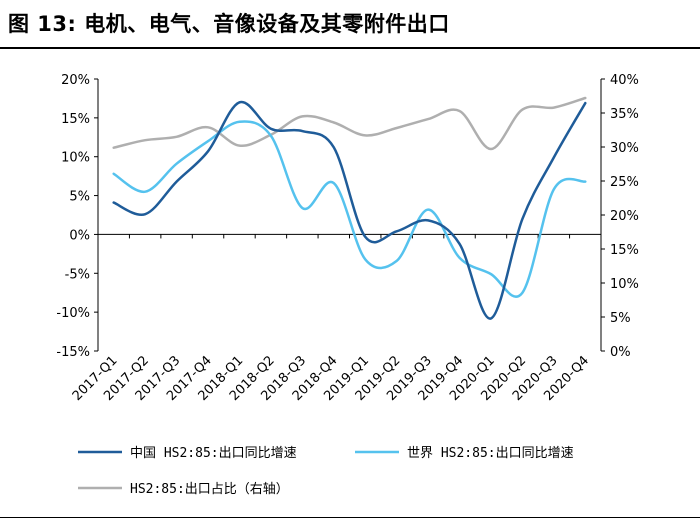  Describe the element at coordinates (75, 119) in the screenshot. I see `y-left-tick-label: 15%` at that location.